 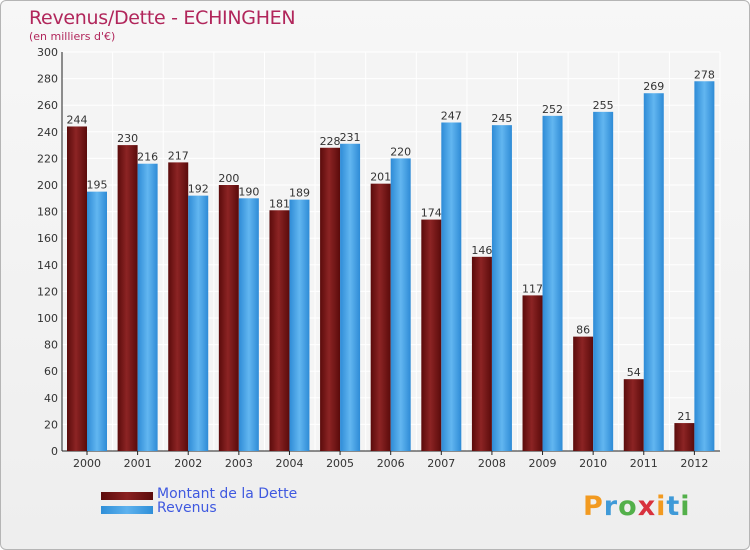 I want to click on x-tick-label: 2004, so click(x=289, y=463).